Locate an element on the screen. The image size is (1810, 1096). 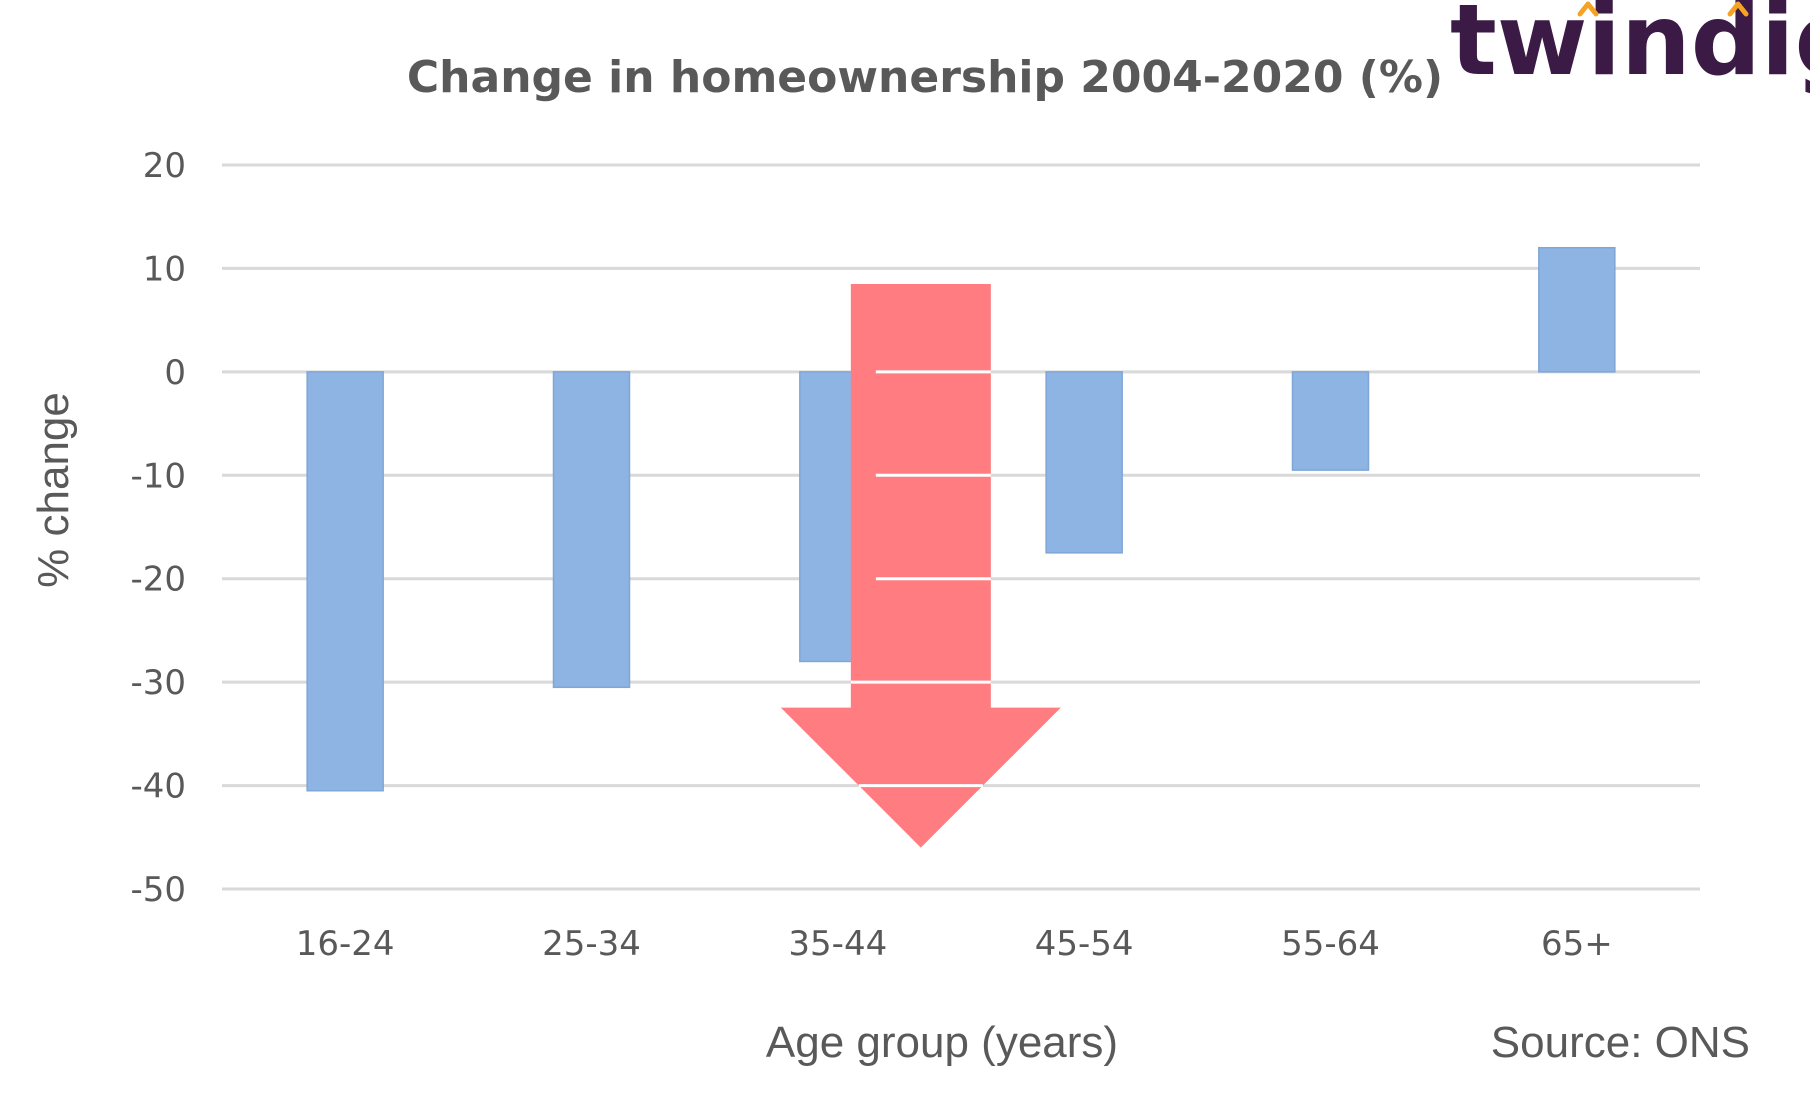
x-axis-label: Age group (years) is located at coordinates (942, 1042).